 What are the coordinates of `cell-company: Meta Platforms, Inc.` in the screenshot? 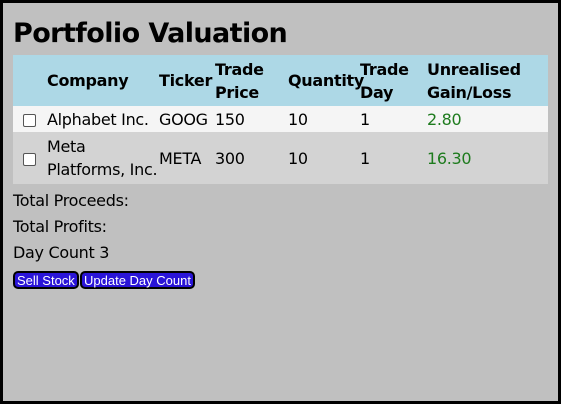 It's located at (102, 158).